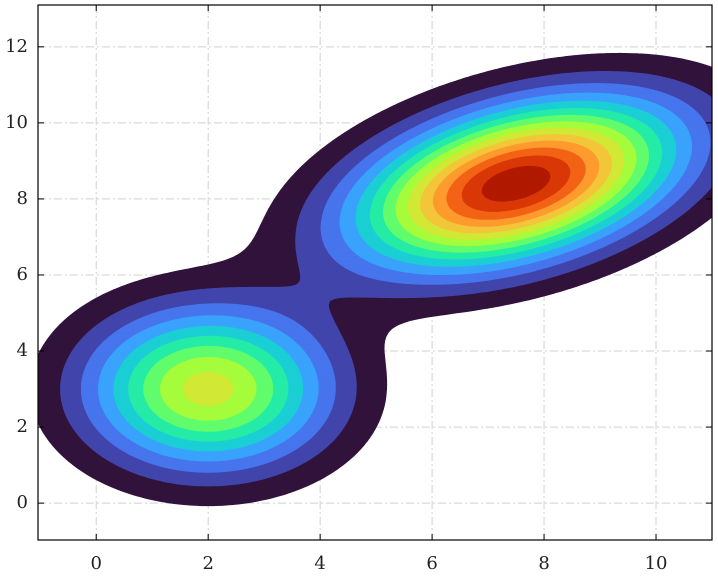 Image resolution: width=718 pixels, height=579 pixels. What do you see at coordinates (16, 122) in the screenshot?
I see `y-tick-label: 10` at bounding box center [16, 122].